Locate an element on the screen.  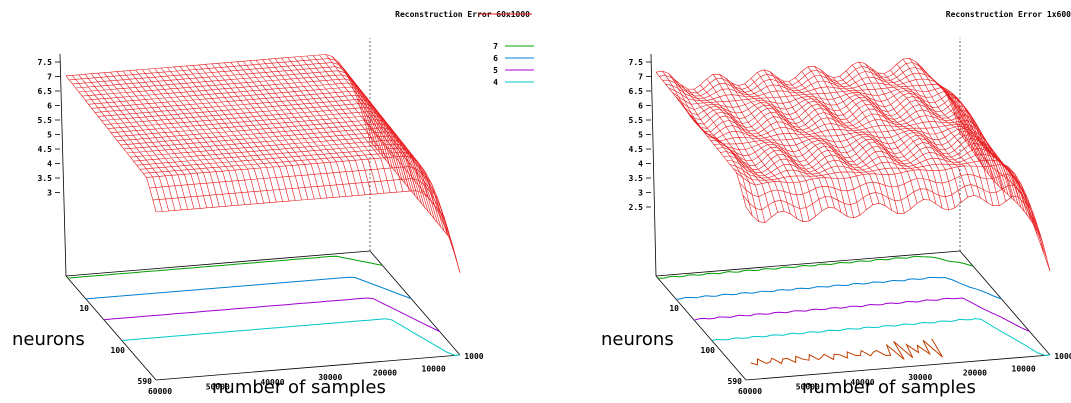
z-tick-label: 7 is located at coordinates (640, 77).